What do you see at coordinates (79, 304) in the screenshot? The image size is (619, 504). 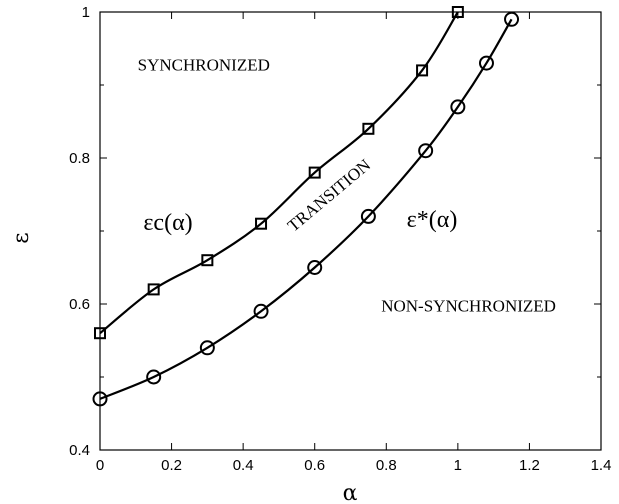 I see `y-tick-label: 0.6` at bounding box center [79, 304].